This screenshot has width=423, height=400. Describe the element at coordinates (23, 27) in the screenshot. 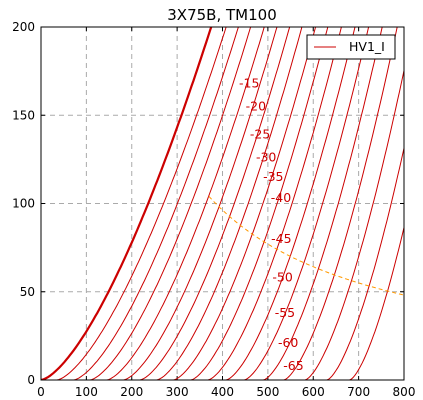

I see `y-tick-label: 200` at that location.